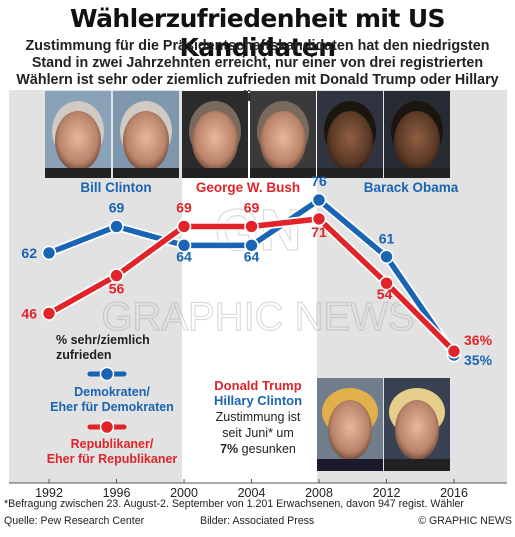  Describe the element at coordinates (257, 317) in the screenshot. I see `watermark-text: GRAPHIC NEWS` at that location.